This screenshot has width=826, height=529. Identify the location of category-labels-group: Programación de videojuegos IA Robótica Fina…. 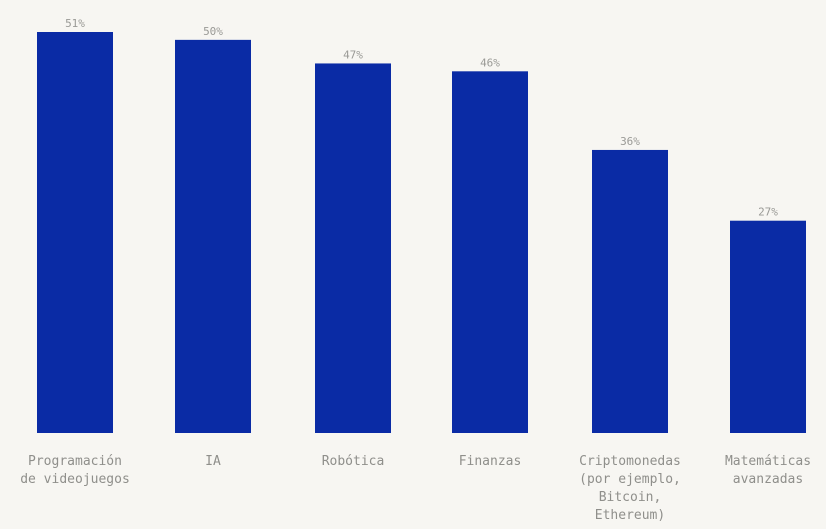
(415, 488).